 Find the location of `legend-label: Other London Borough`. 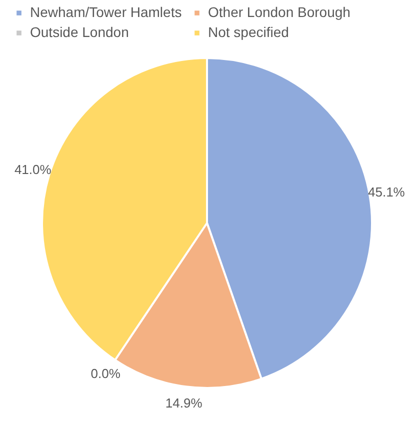

legend-label: Other London Borough is located at coordinates (279, 12).